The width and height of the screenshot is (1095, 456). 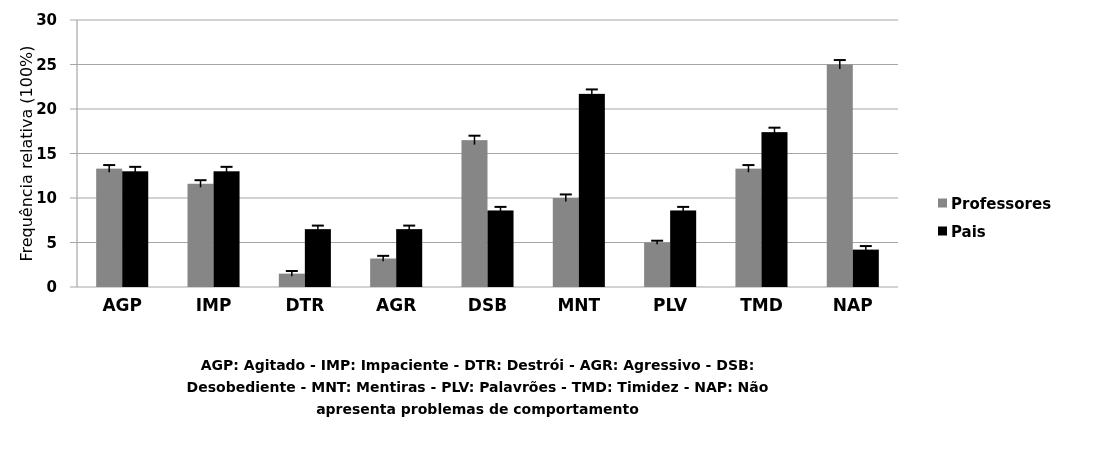 What do you see at coordinates (122, 305) in the screenshot?
I see `x-tick-label: AGP` at bounding box center [122, 305].